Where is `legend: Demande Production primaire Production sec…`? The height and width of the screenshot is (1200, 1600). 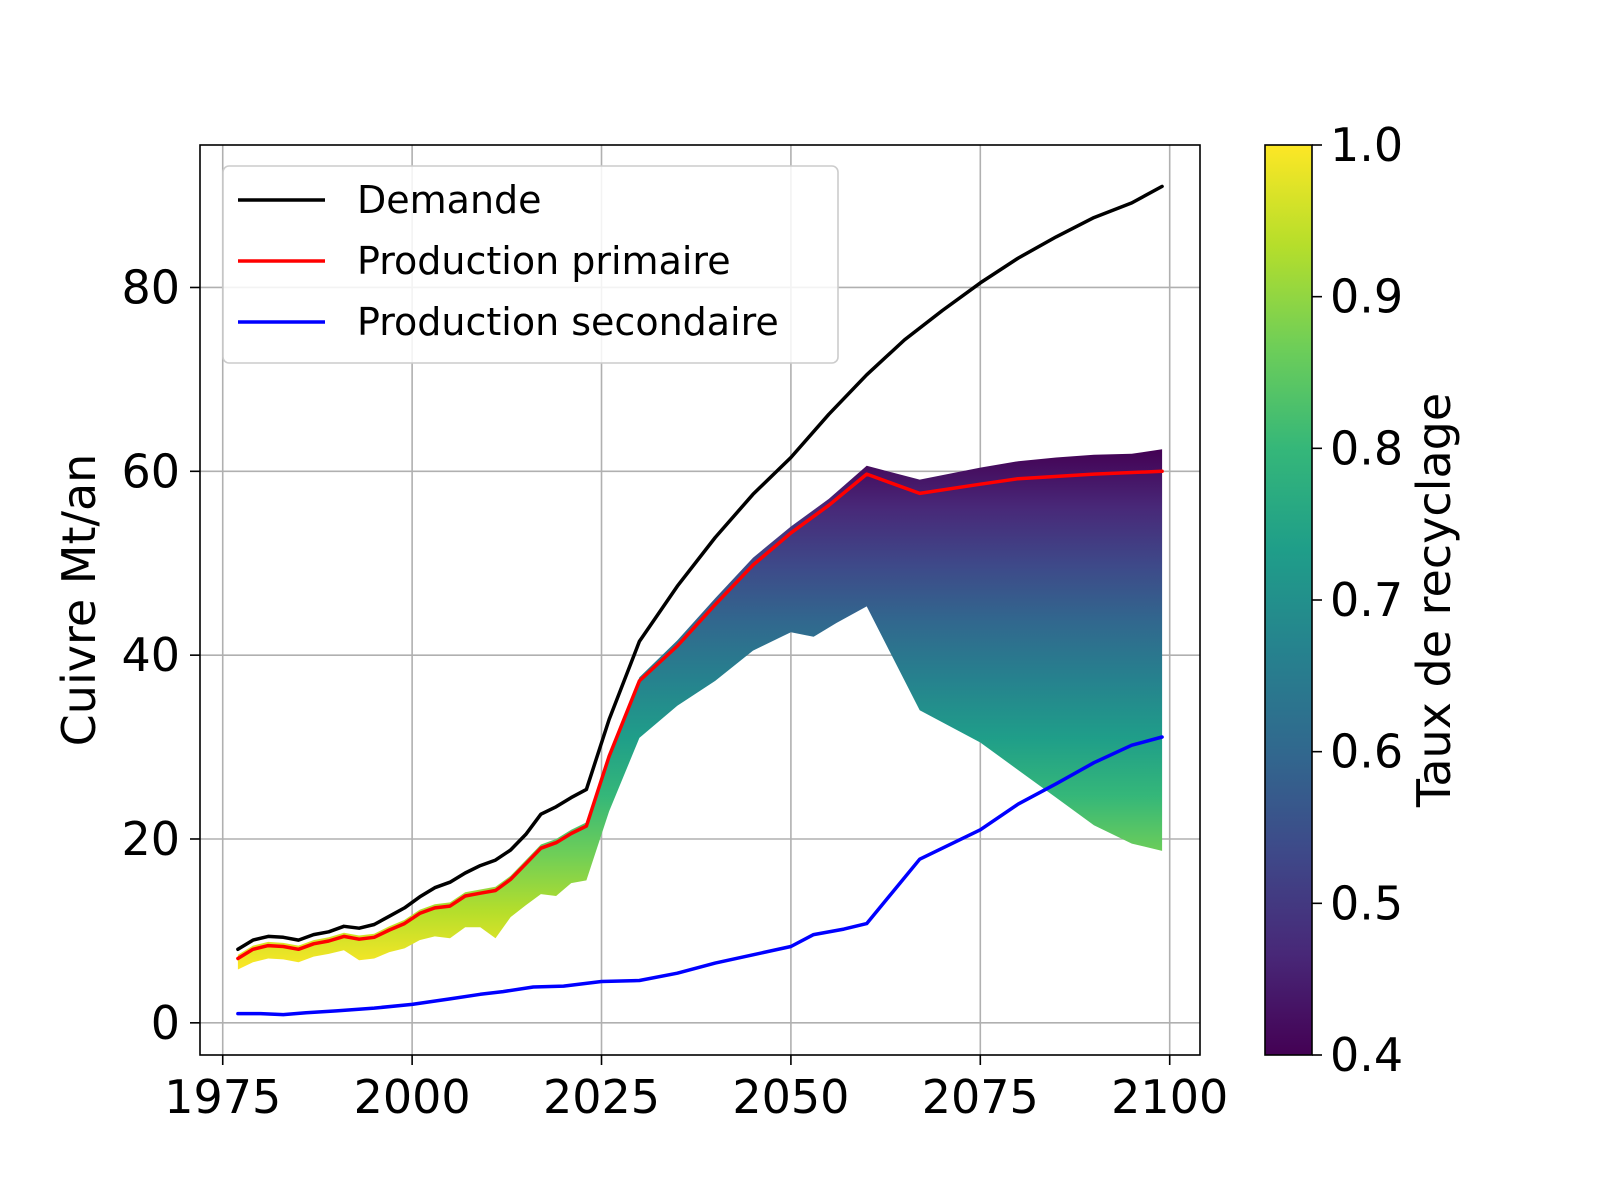
legend: Demande Production primaire Production sec… is located at coordinates (530, 264).